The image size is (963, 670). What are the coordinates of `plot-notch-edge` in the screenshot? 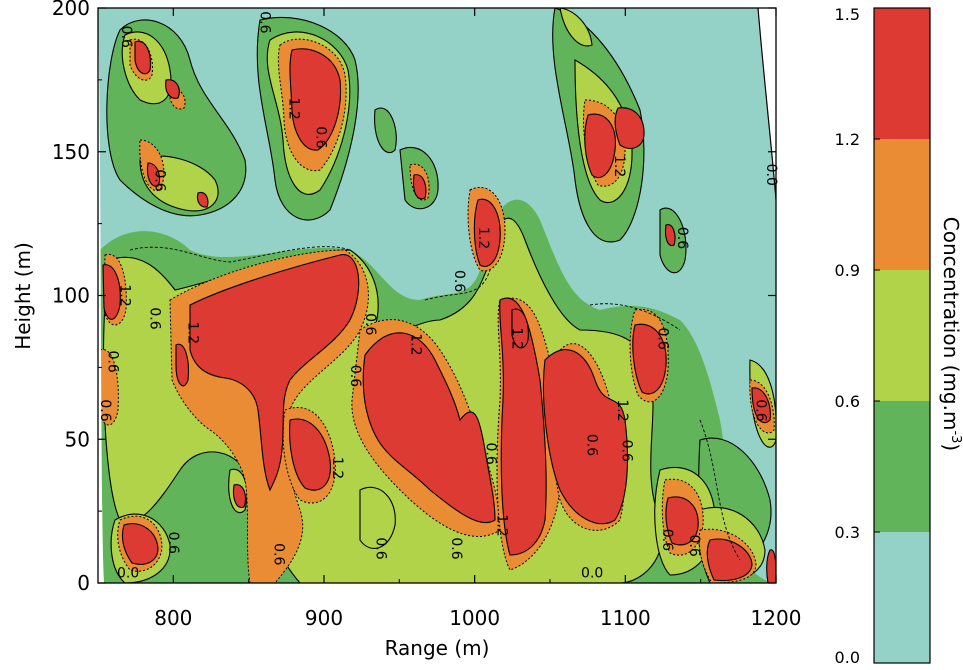 It's located at (766, 104).